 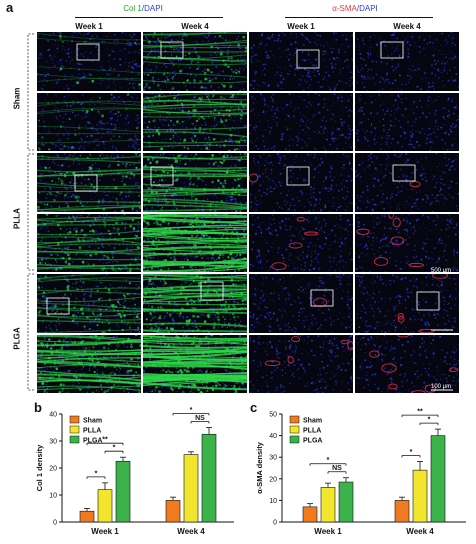 I want to click on panel-c-letter: c, so click(x=254, y=407).